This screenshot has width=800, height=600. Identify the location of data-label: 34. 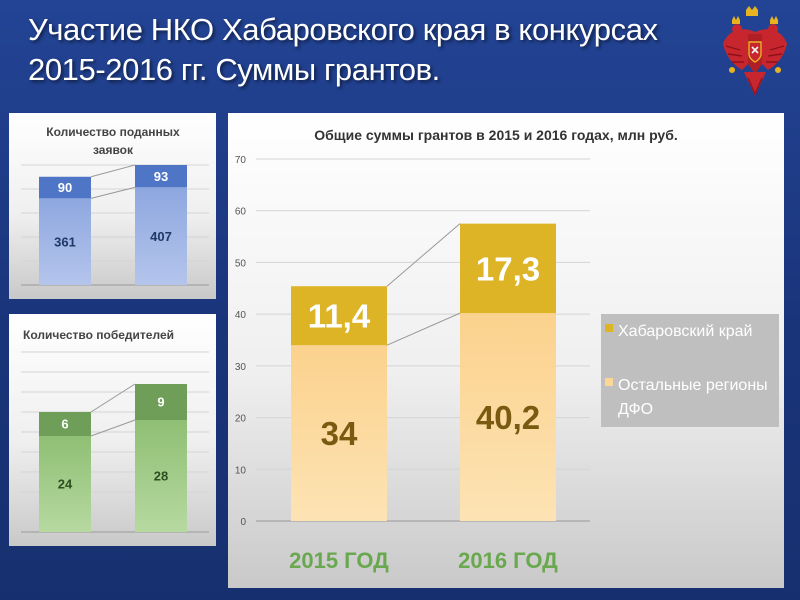
(339, 433).